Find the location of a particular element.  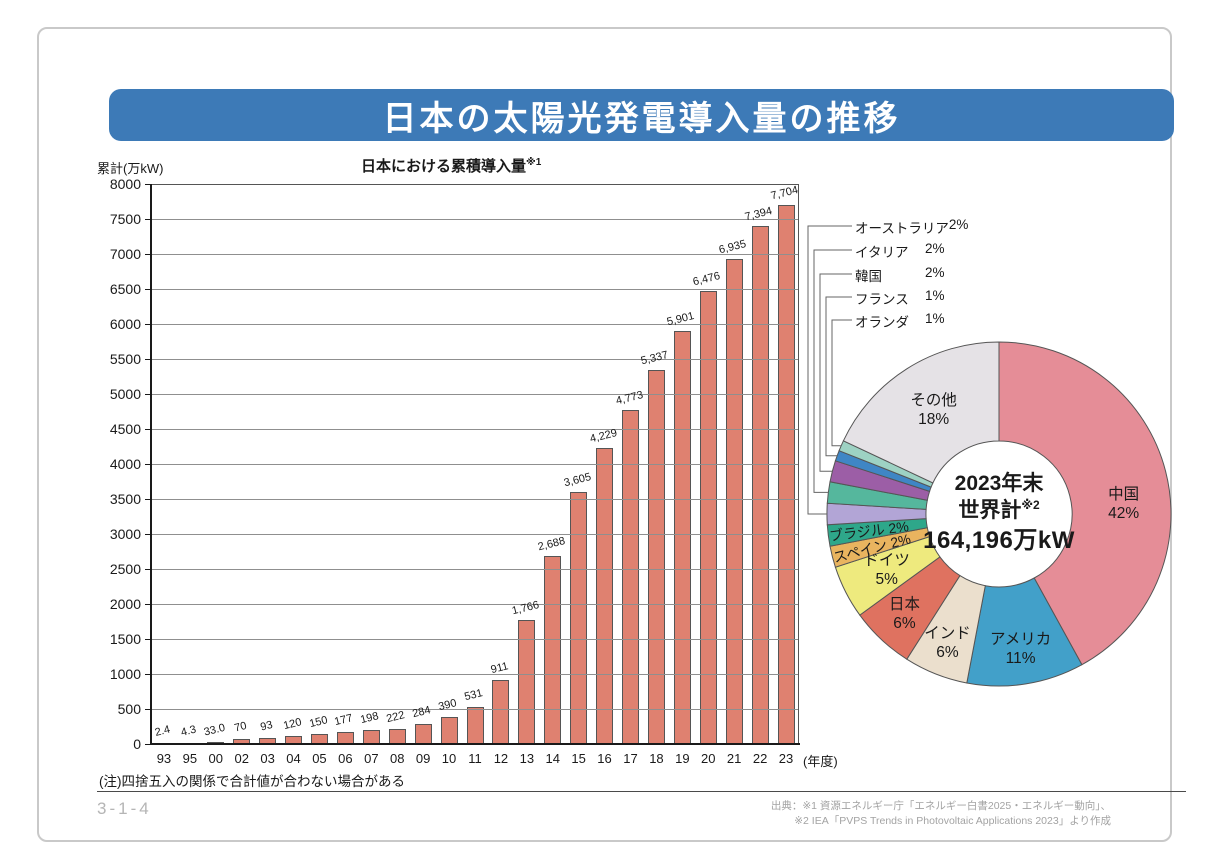

x-axis-tick-label: 11 is located at coordinates (475, 758).